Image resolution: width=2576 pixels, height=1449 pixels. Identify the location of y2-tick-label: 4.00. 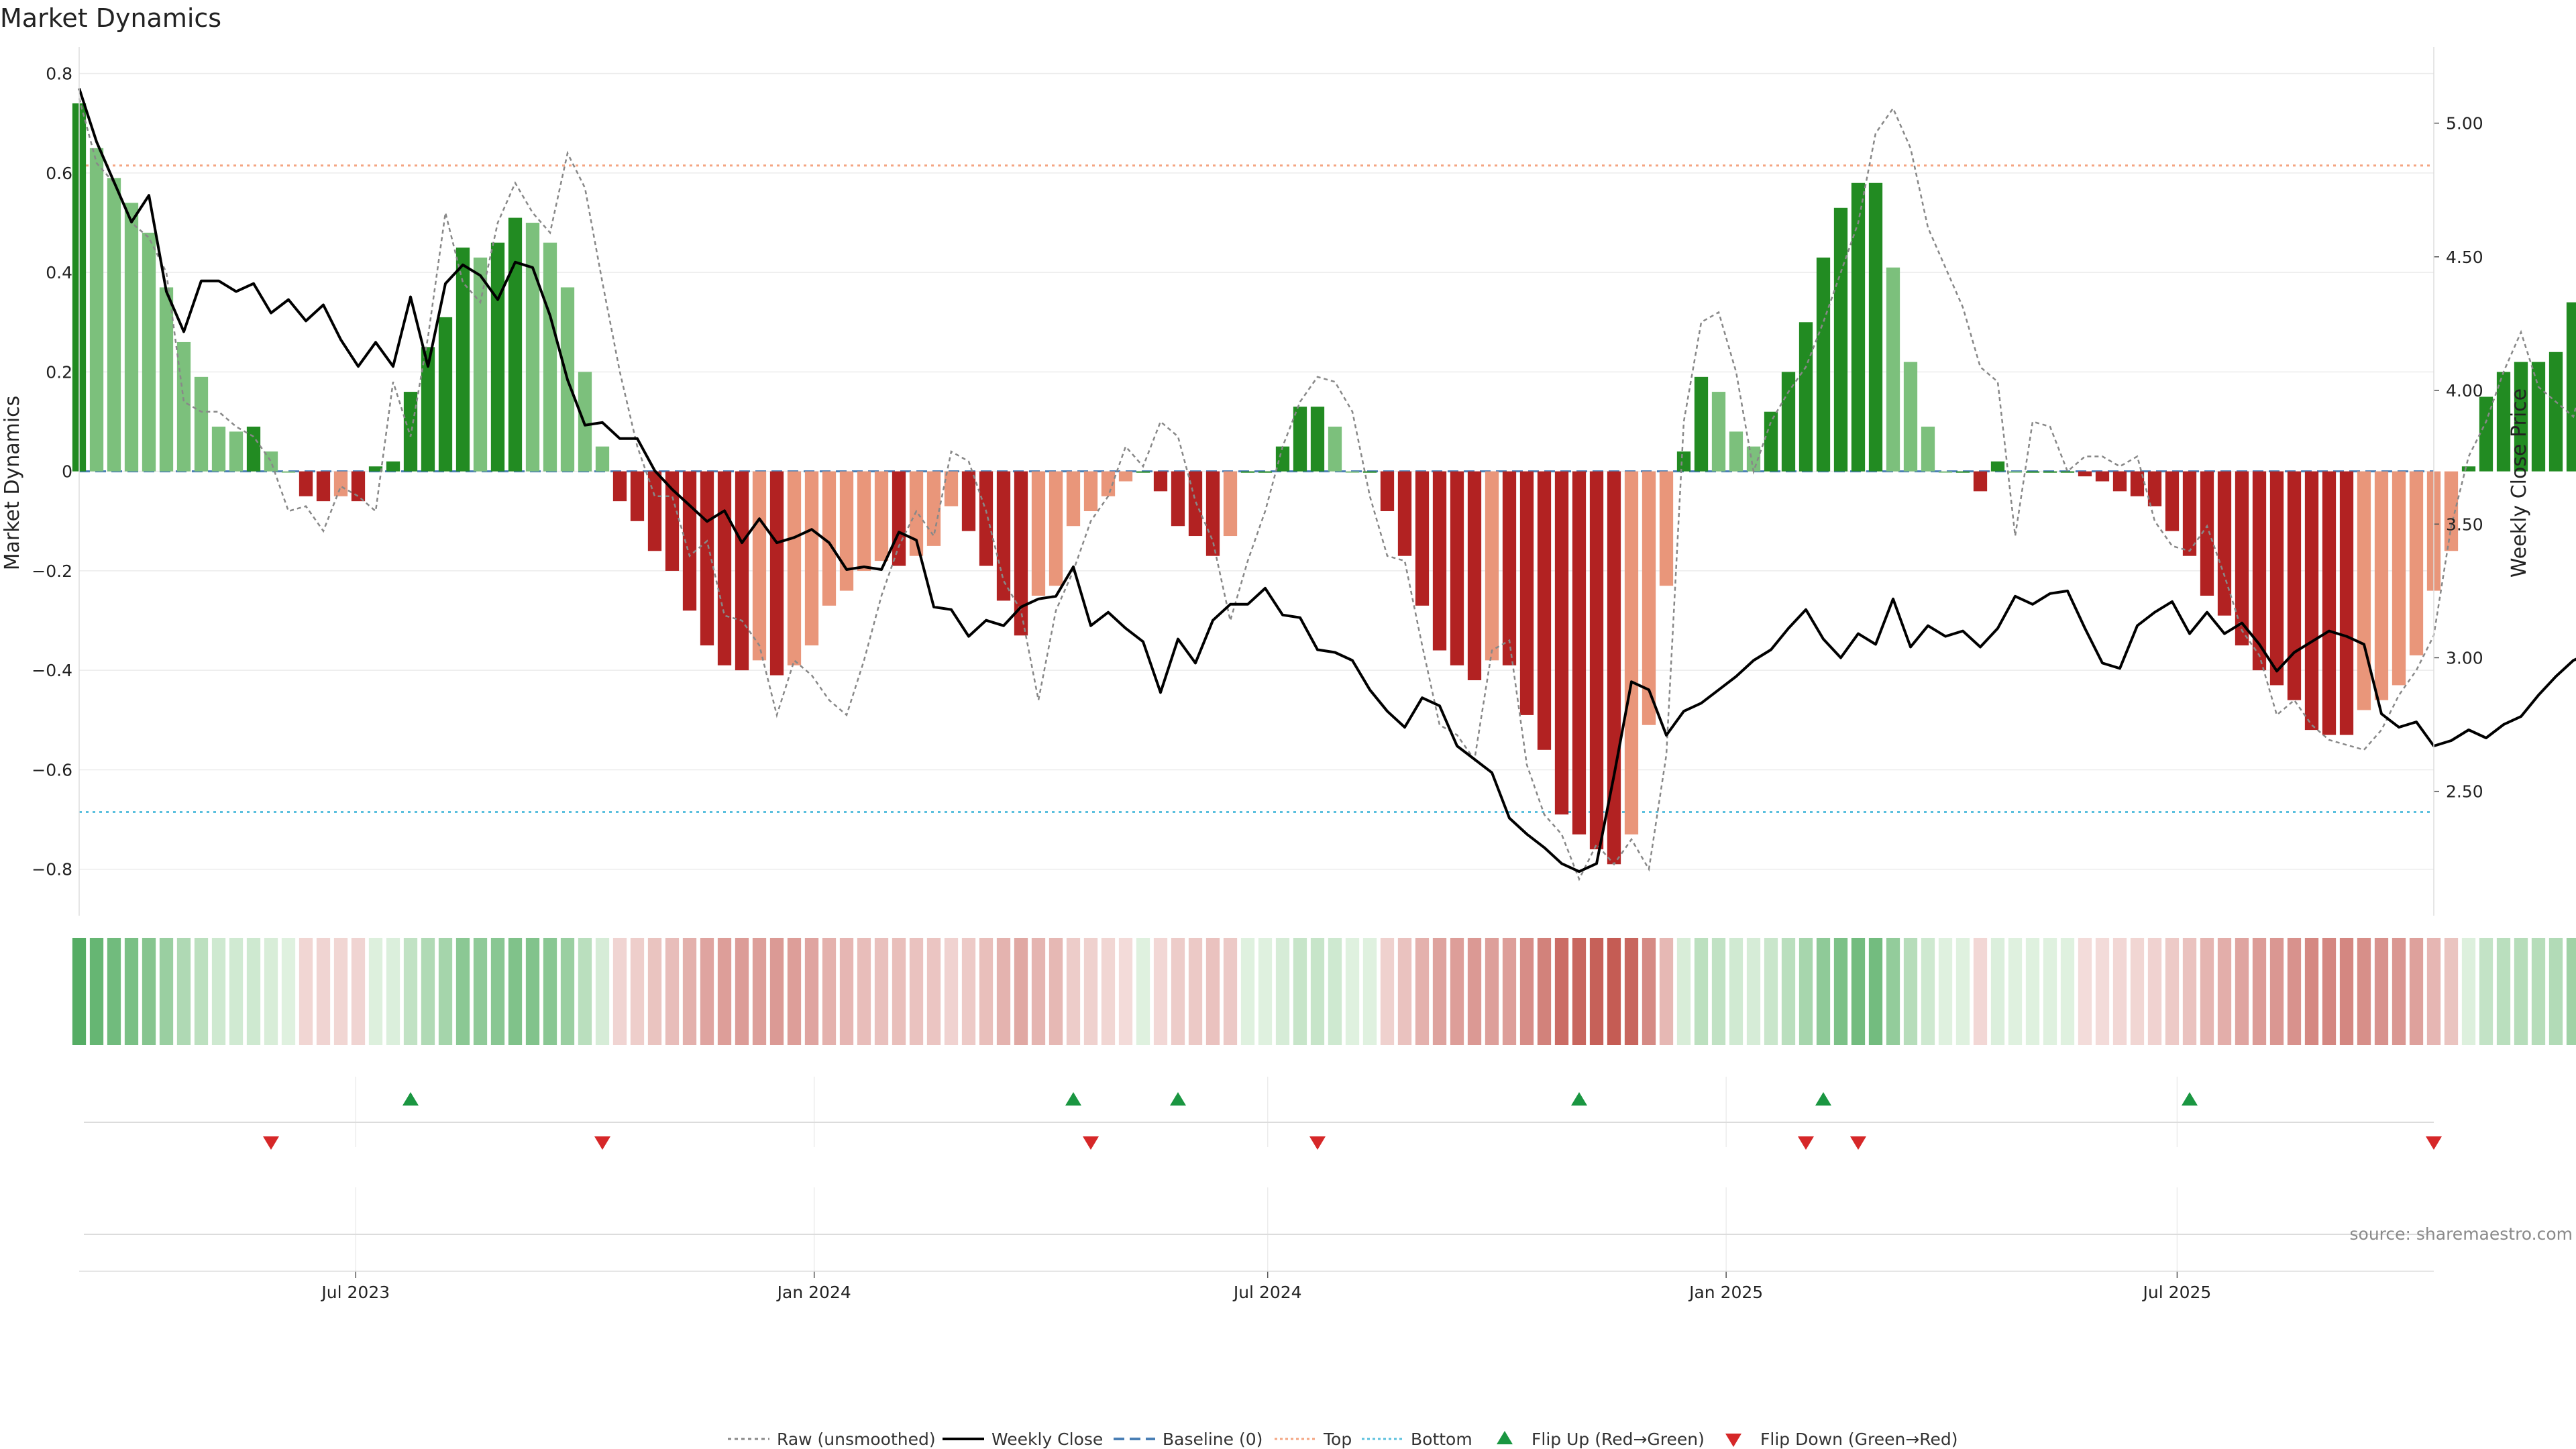
(2464, 390).